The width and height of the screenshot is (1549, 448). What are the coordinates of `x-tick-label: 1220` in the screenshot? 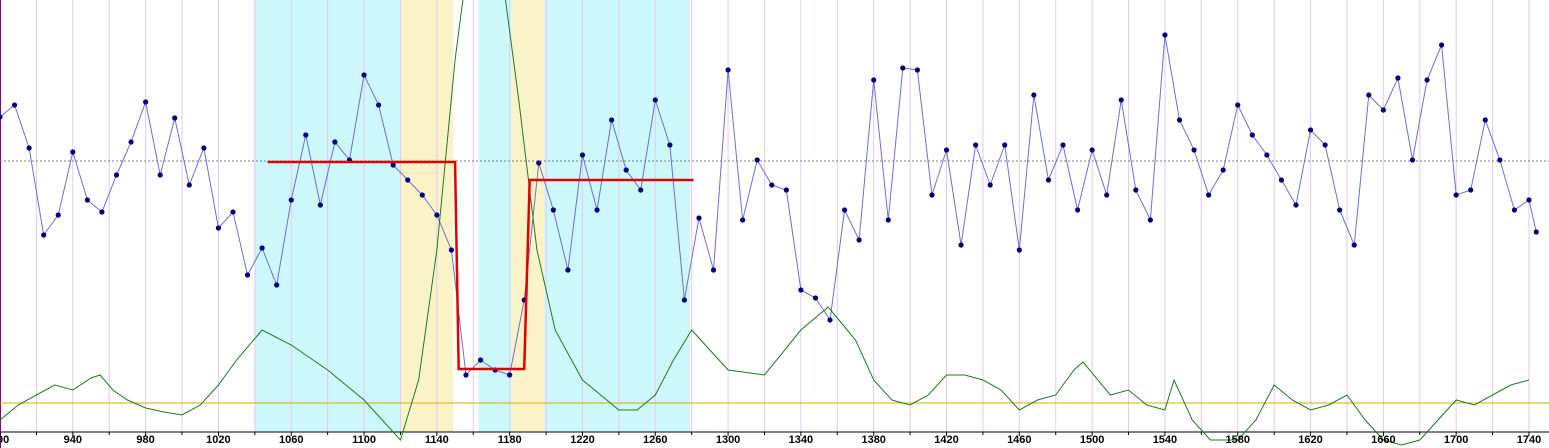 It's located at (582, 440).